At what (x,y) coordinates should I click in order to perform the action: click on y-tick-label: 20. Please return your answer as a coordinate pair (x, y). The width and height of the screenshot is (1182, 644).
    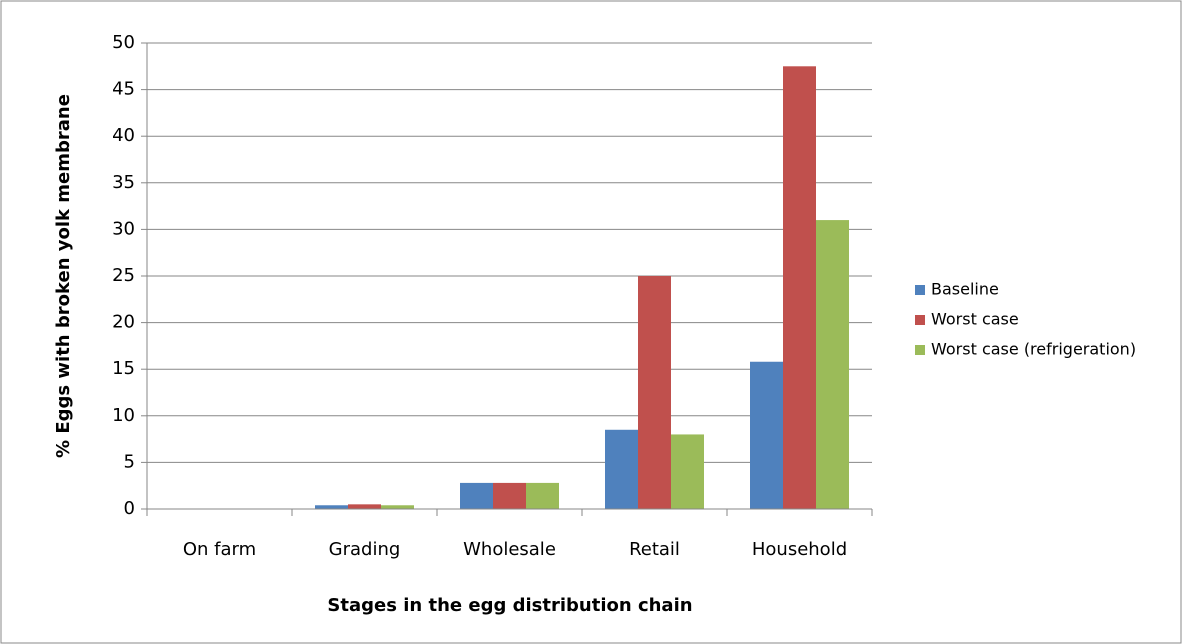
    Looking at the image, I should click on (123, 322).